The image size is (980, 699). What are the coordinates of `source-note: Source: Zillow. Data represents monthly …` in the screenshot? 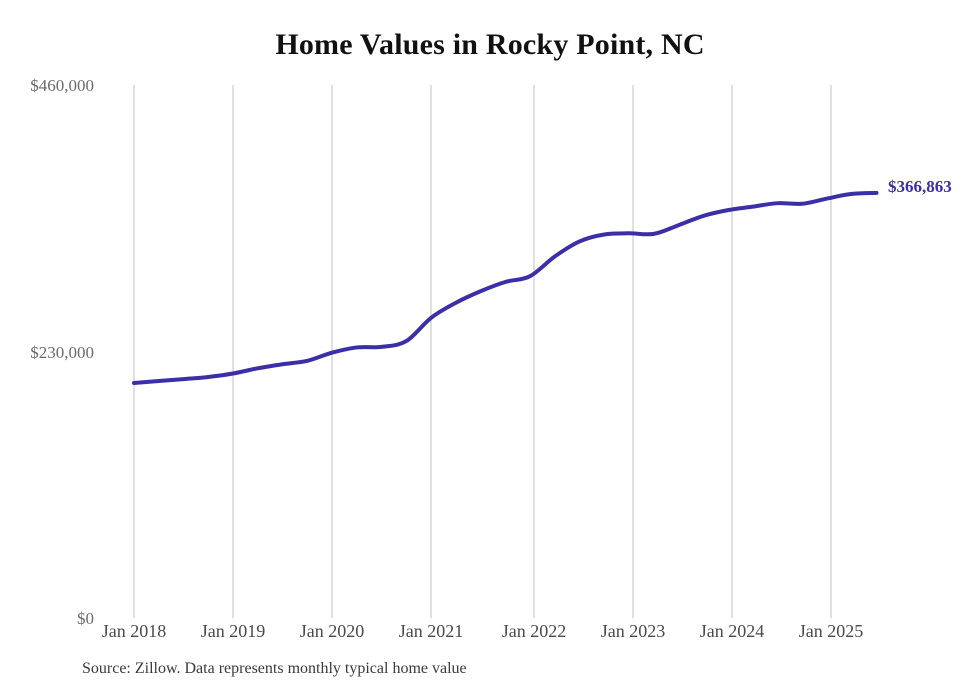 It's located at (274, 668).